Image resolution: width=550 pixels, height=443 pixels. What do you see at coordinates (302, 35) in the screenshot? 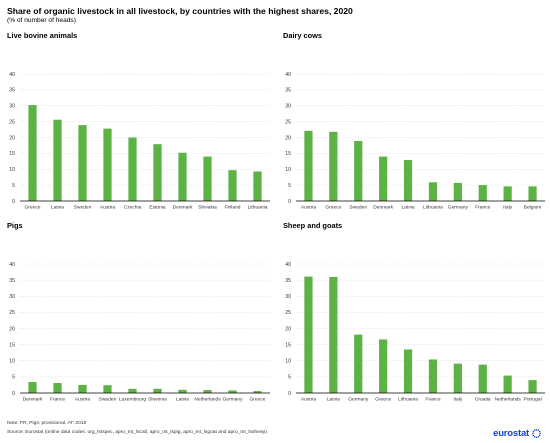
I see `panel-title: Dairy cows` at bounding box center [302, 35].